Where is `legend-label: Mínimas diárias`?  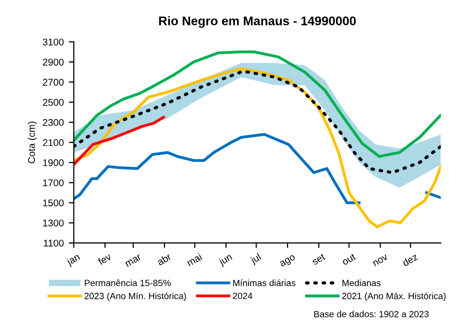
legend-label: Mínimas diárias is located at coordinates (264, 282).